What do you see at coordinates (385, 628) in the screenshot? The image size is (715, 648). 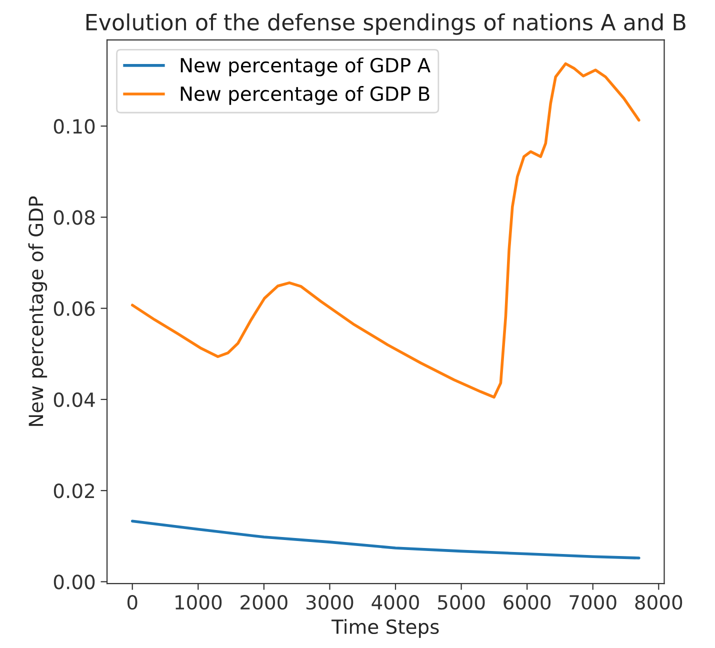 I see `x-axis-title: Time Steps` at bounding box center [385, 628].